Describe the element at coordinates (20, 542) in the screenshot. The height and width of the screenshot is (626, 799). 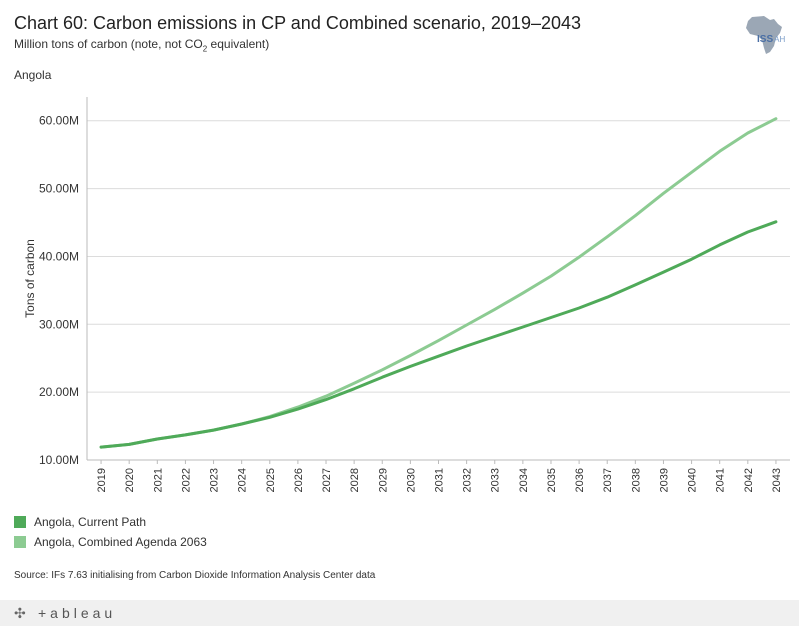
I see `legend-swatch-combined` at that location.